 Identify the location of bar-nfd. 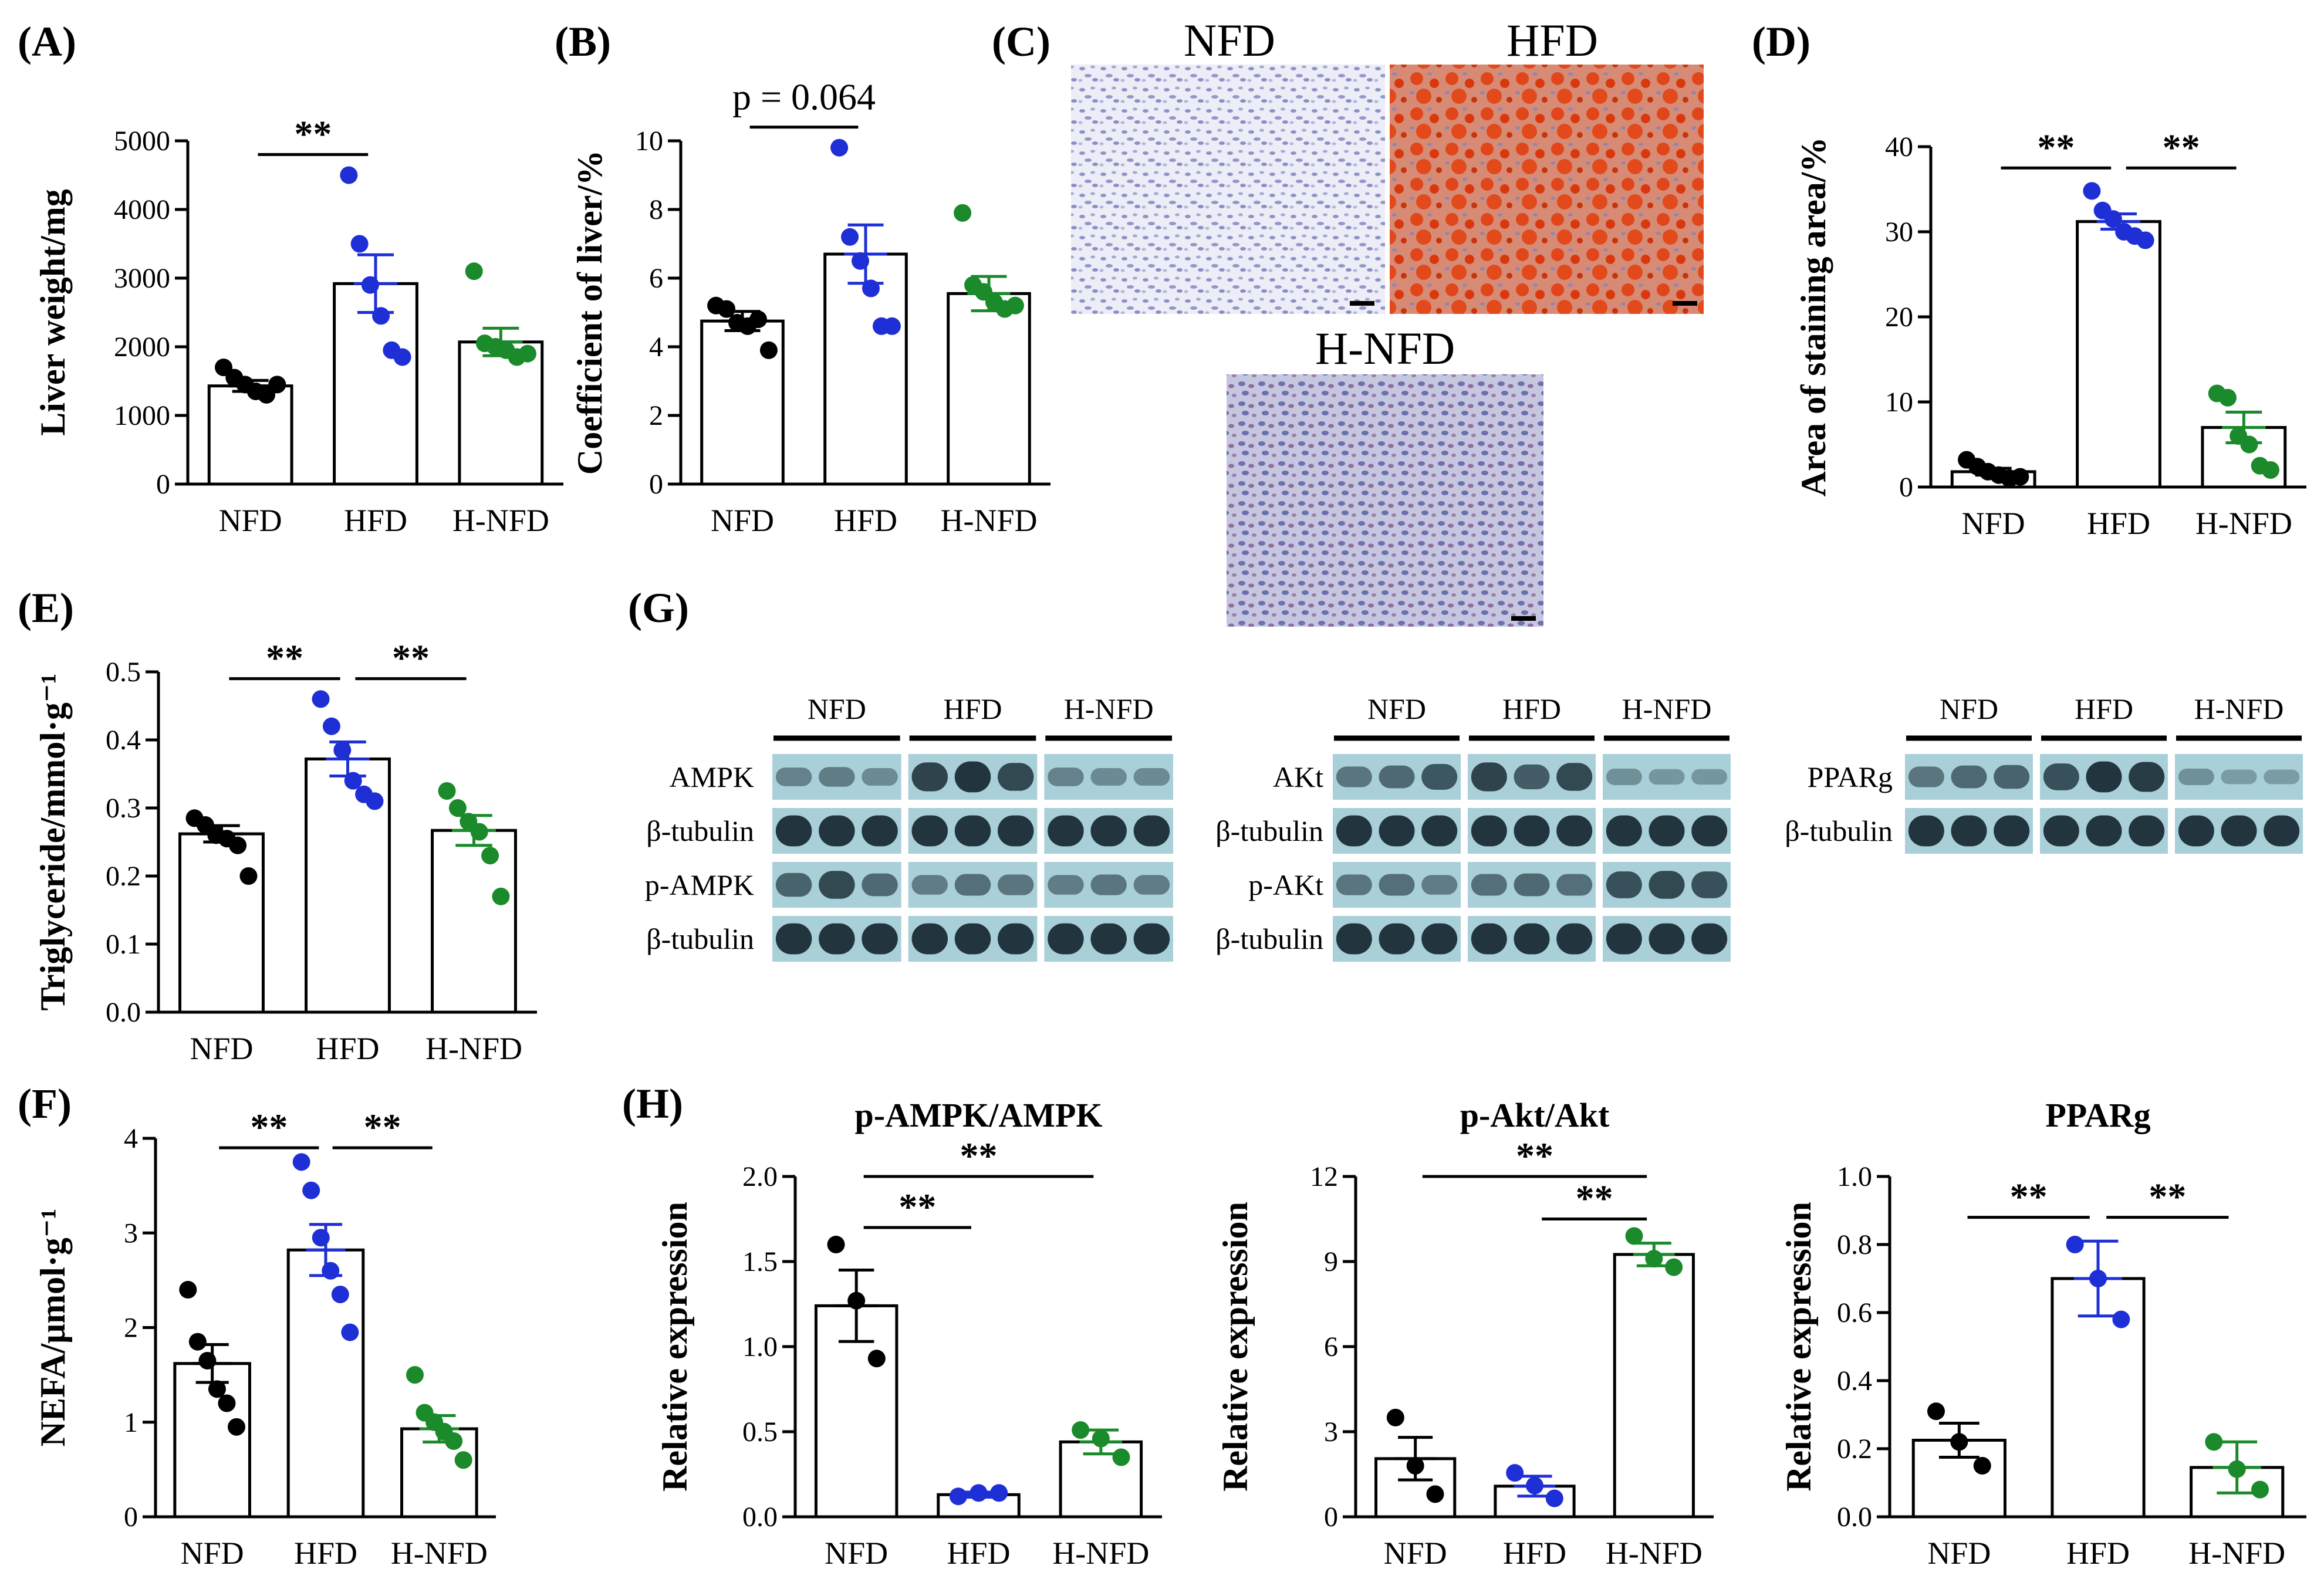
(222, 923).